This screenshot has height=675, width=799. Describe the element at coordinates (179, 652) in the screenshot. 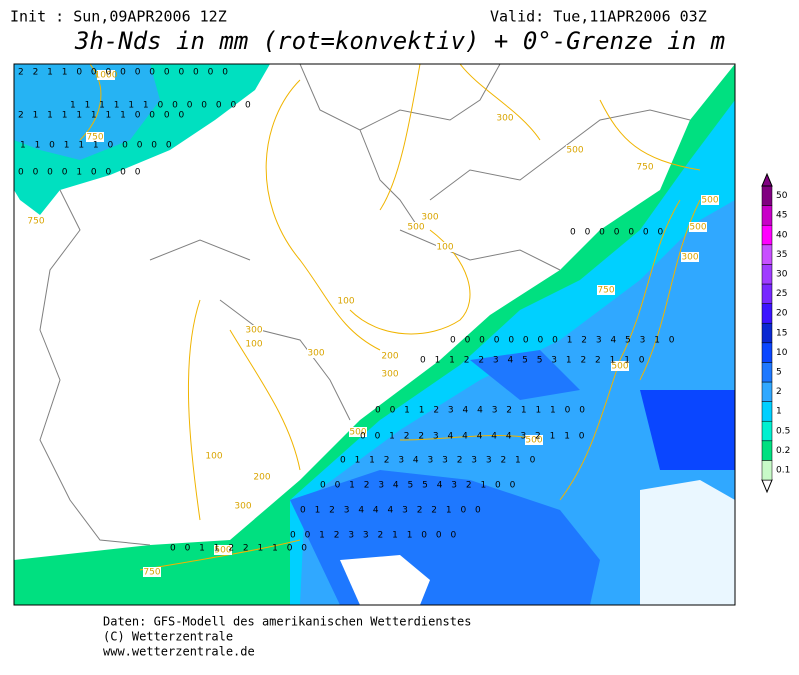

I see `footer-url: www.wetterzentrale.de` at that location.